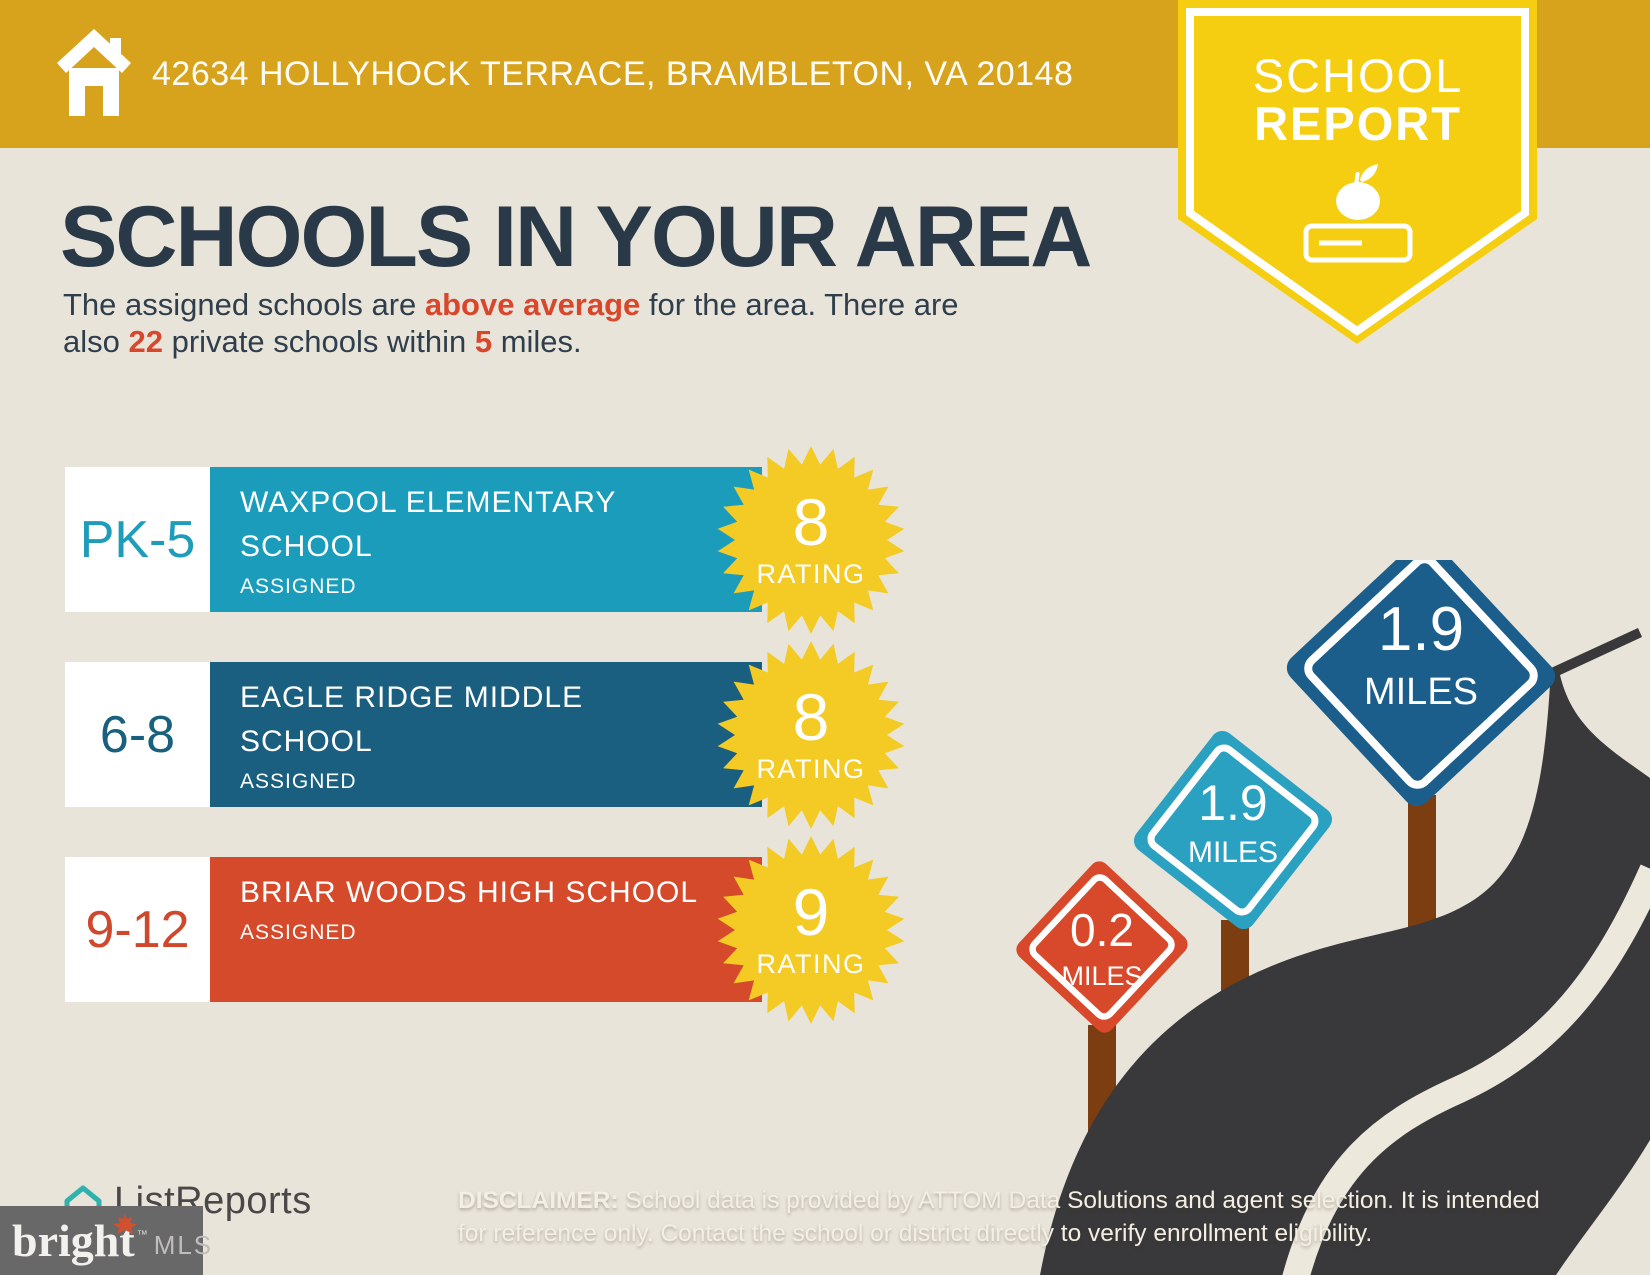 Image resolution: width=1650 pixels, height=1275 pixels. I want to click on maple-leaf-icon, so click(125, 1224).